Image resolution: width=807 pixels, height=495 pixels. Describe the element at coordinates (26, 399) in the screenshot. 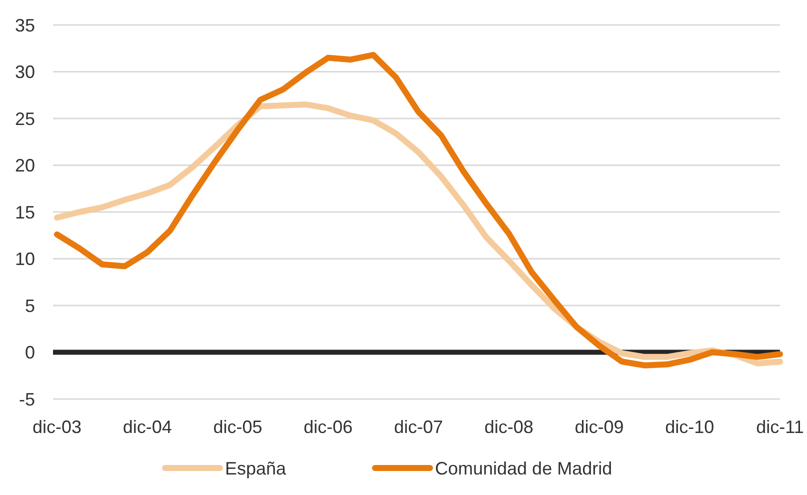

I see `y-tick-label: -5` at that location.